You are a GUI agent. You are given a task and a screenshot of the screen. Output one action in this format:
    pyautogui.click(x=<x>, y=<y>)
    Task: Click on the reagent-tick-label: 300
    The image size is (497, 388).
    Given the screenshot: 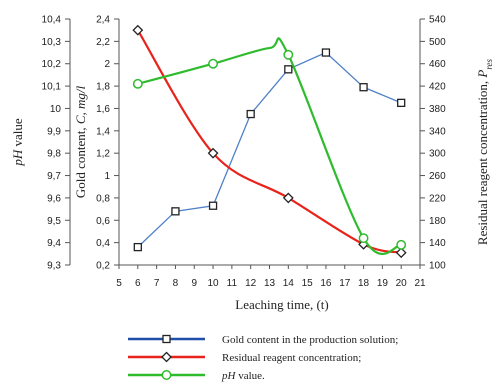 What is the action you would take?
    pyautogui.click(x=437, y=154)
    